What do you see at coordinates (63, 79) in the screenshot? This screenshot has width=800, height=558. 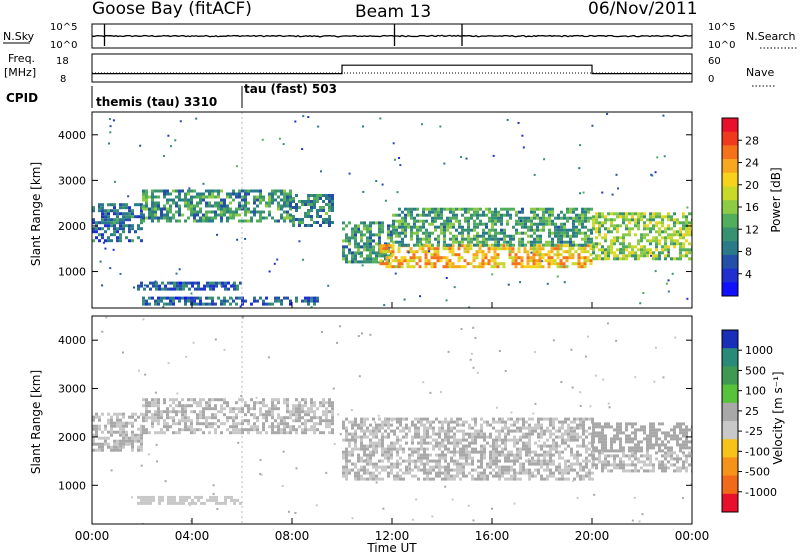 I see `freq-left-tick-bottom: 8` at bounding box center [63, 79].